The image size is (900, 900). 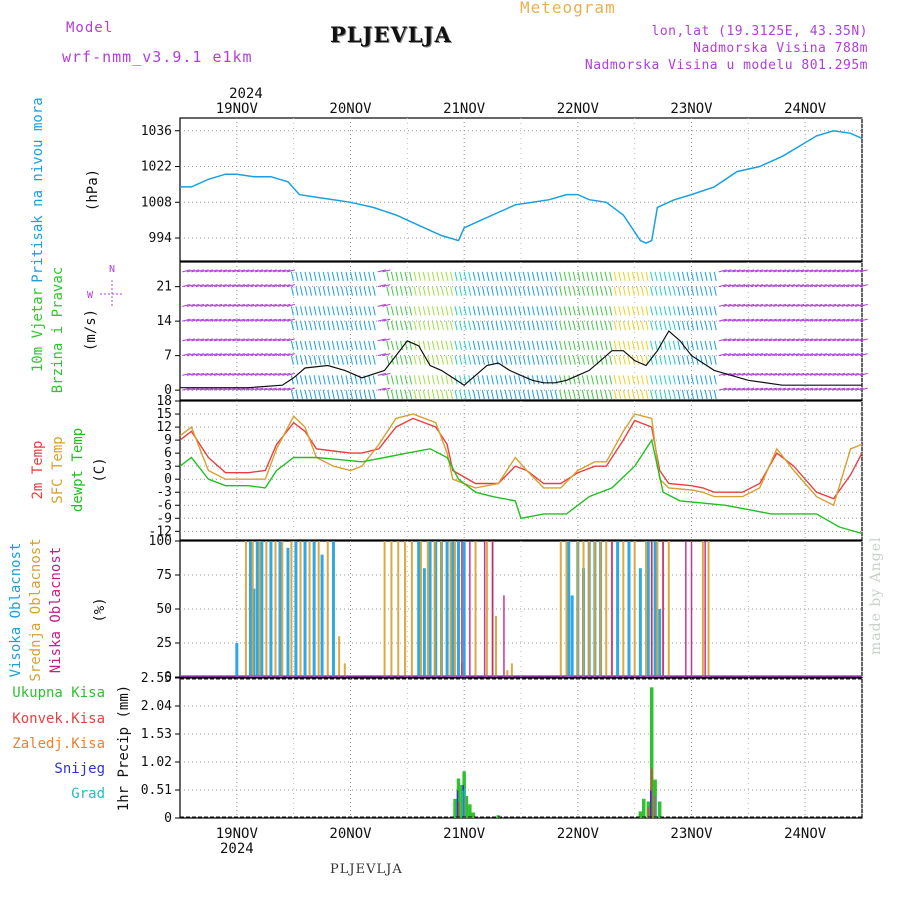 I want to click on precip-total-bar, so click(x=464, y=794).